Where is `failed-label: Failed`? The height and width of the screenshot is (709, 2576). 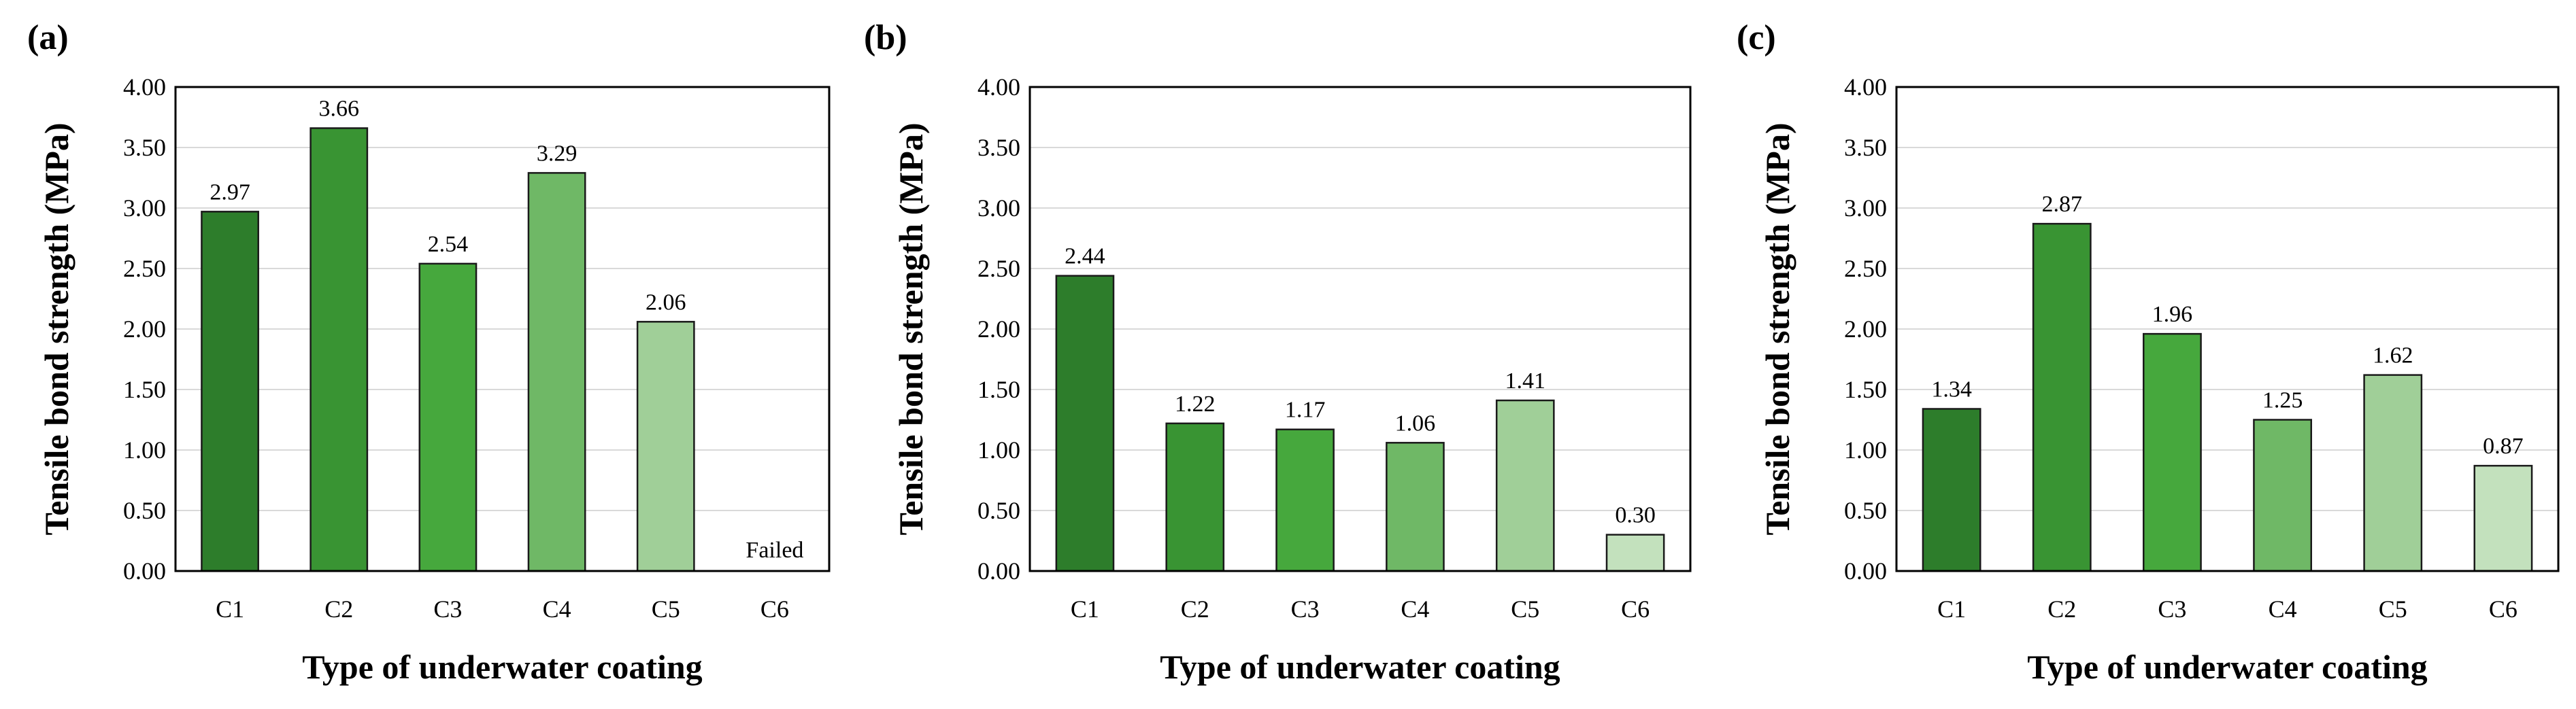
failed-label: Failed is located at coordinates (774, 550).